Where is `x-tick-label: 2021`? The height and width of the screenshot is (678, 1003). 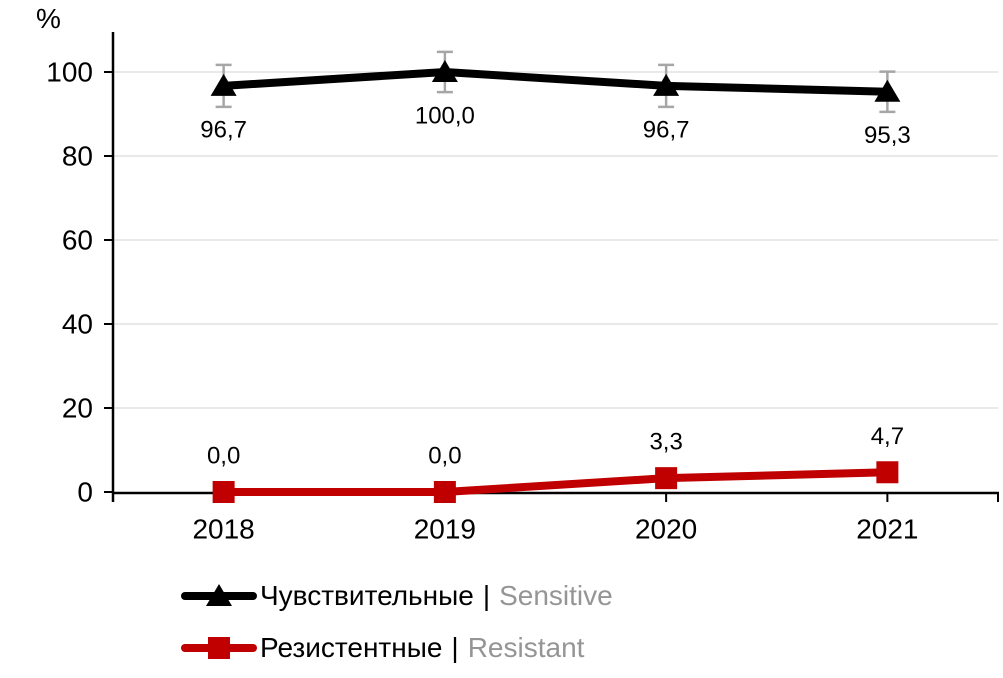 x-tick-label: 2021 is located at coordinates (887, 529).